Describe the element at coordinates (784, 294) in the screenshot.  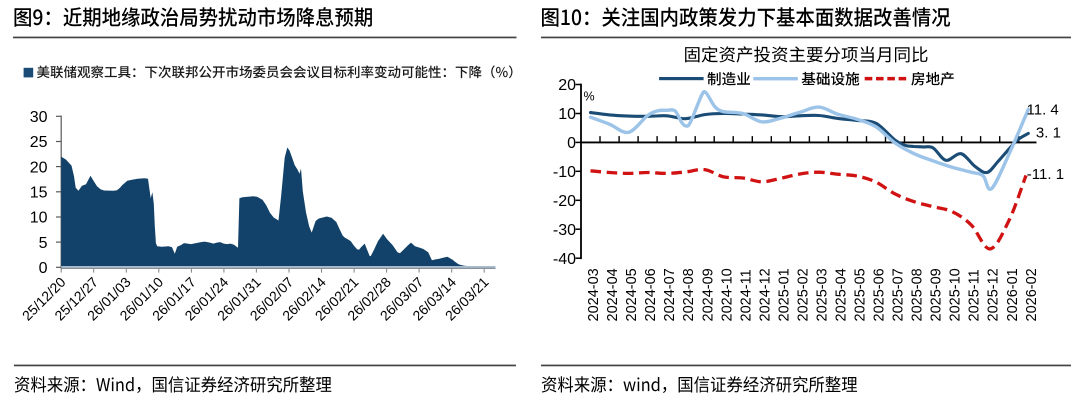
I see `svg-text: 2025-01` at that location.